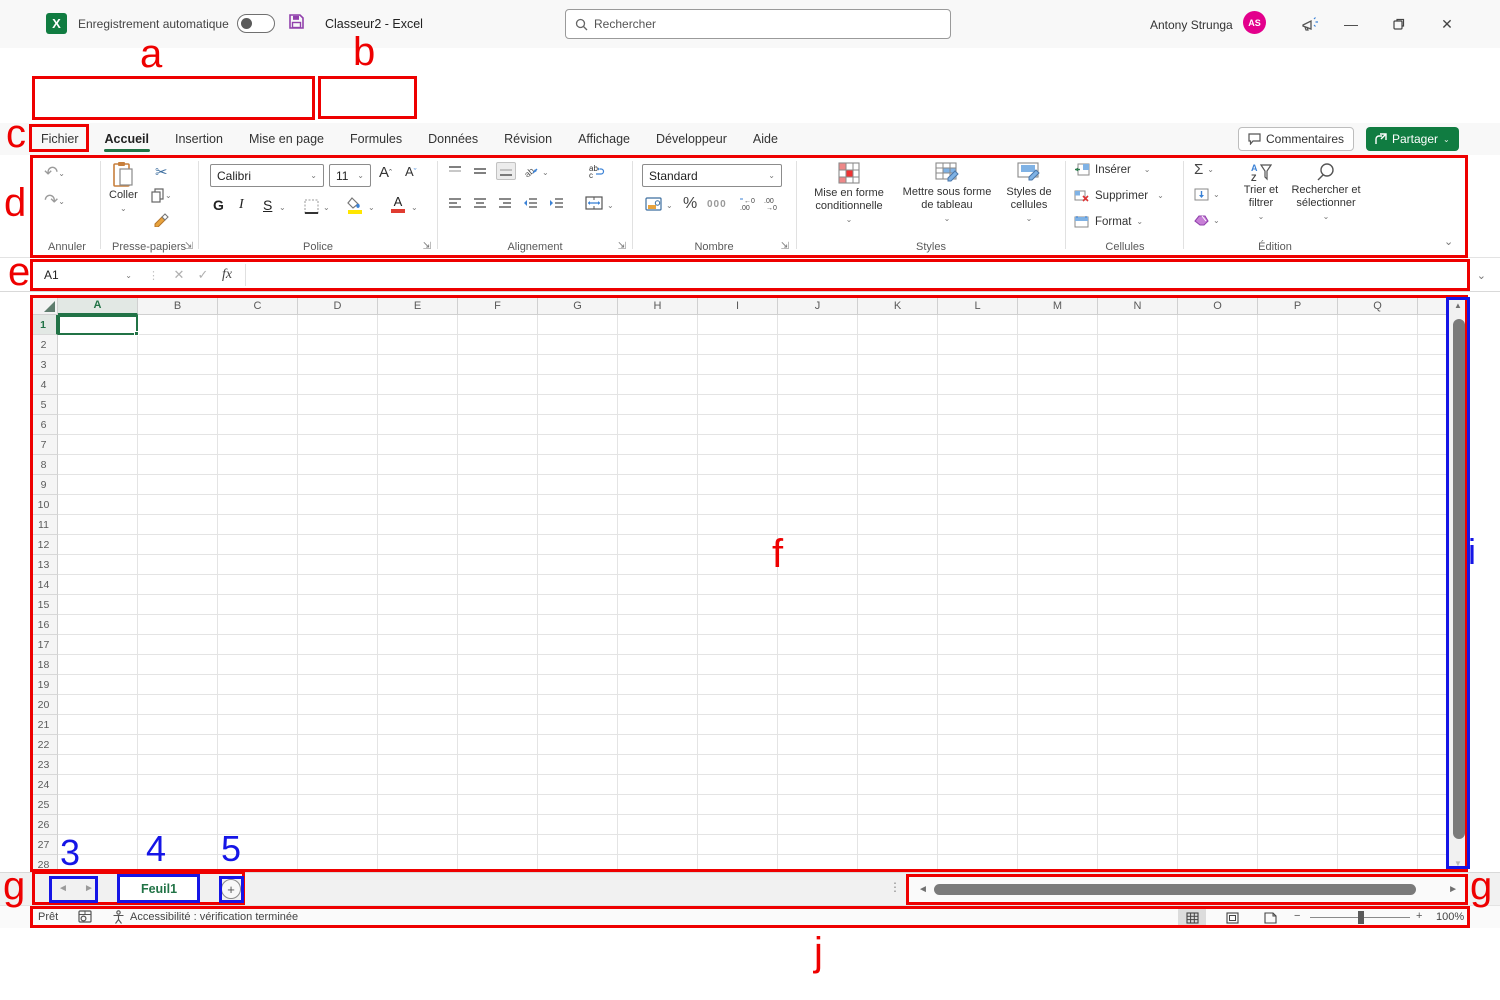  I want to click on font-color-button: A, so click(398, 204).